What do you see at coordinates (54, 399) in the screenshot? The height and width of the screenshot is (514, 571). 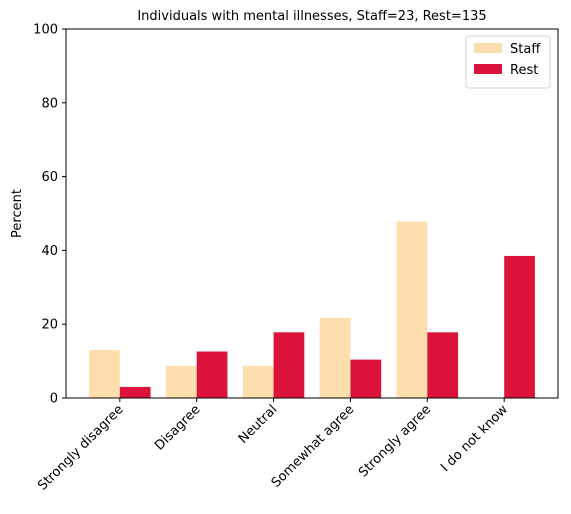 I see `y-tick-label: 0` at bounding box center [54, 399].